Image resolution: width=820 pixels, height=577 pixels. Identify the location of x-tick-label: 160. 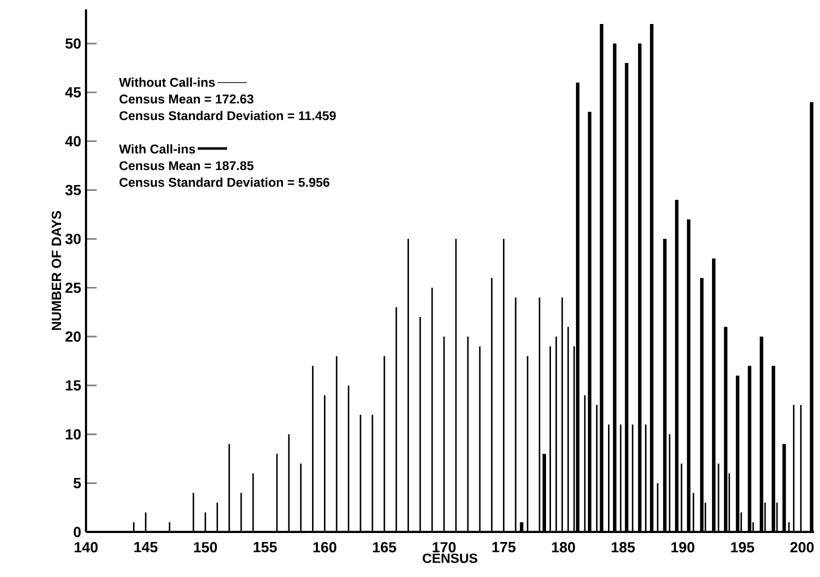
(324, 547).